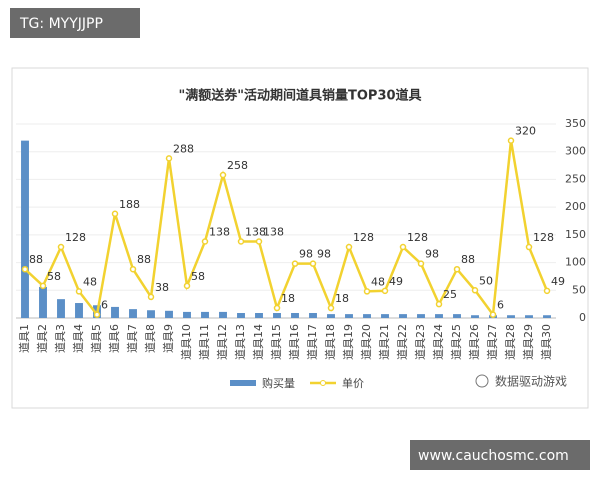 This screenshot has height=484, width=600. I want to click on site-text: www.cauchosmc.com, so click(493, 456).